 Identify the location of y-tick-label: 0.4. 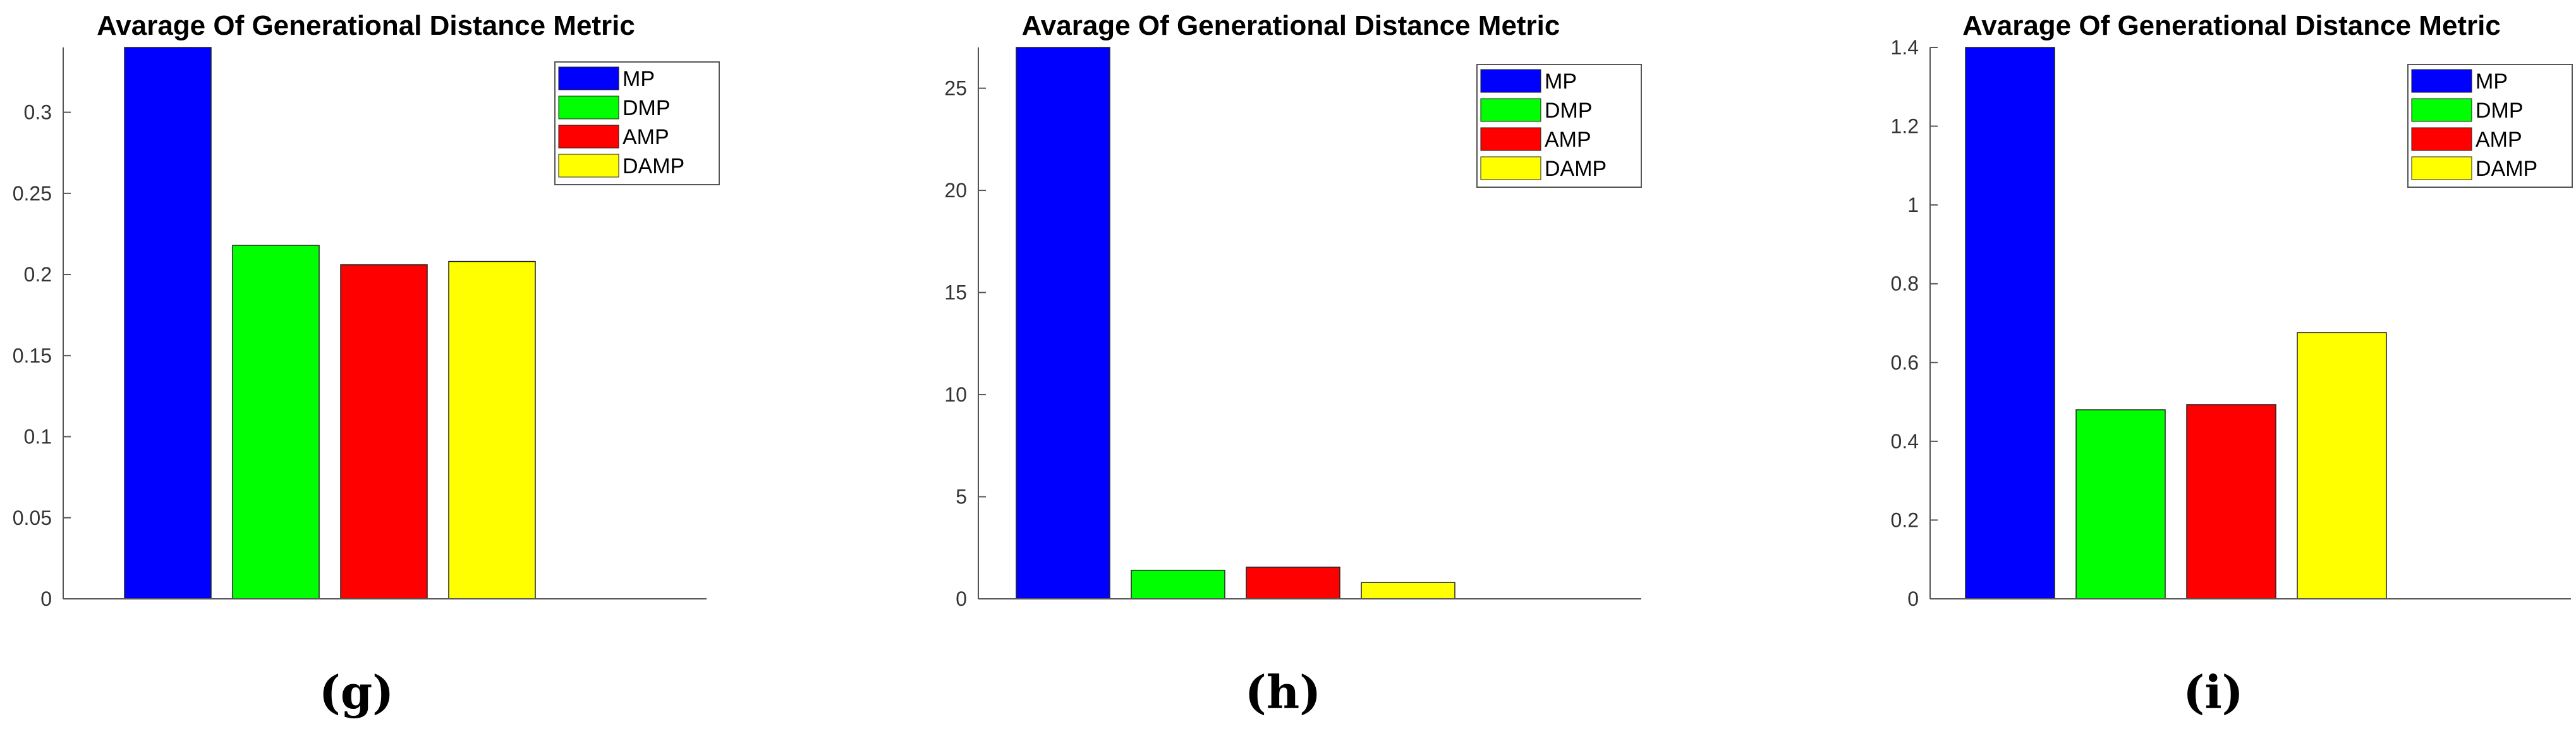
(1905, 441).